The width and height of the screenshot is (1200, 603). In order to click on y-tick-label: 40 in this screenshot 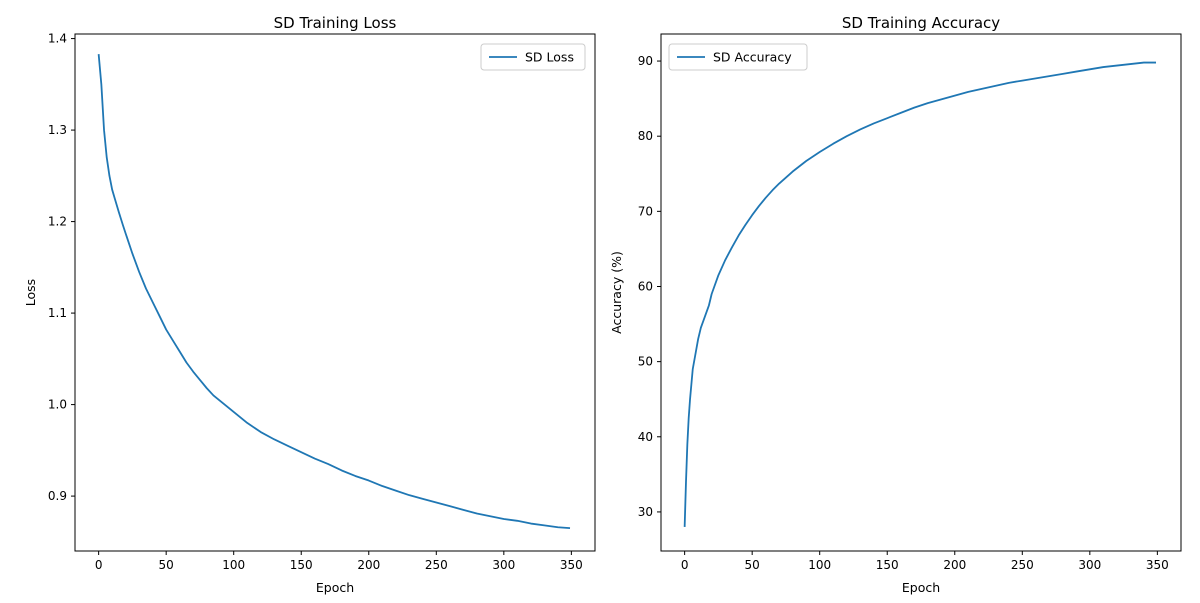, I will do `click(645, 437)`.